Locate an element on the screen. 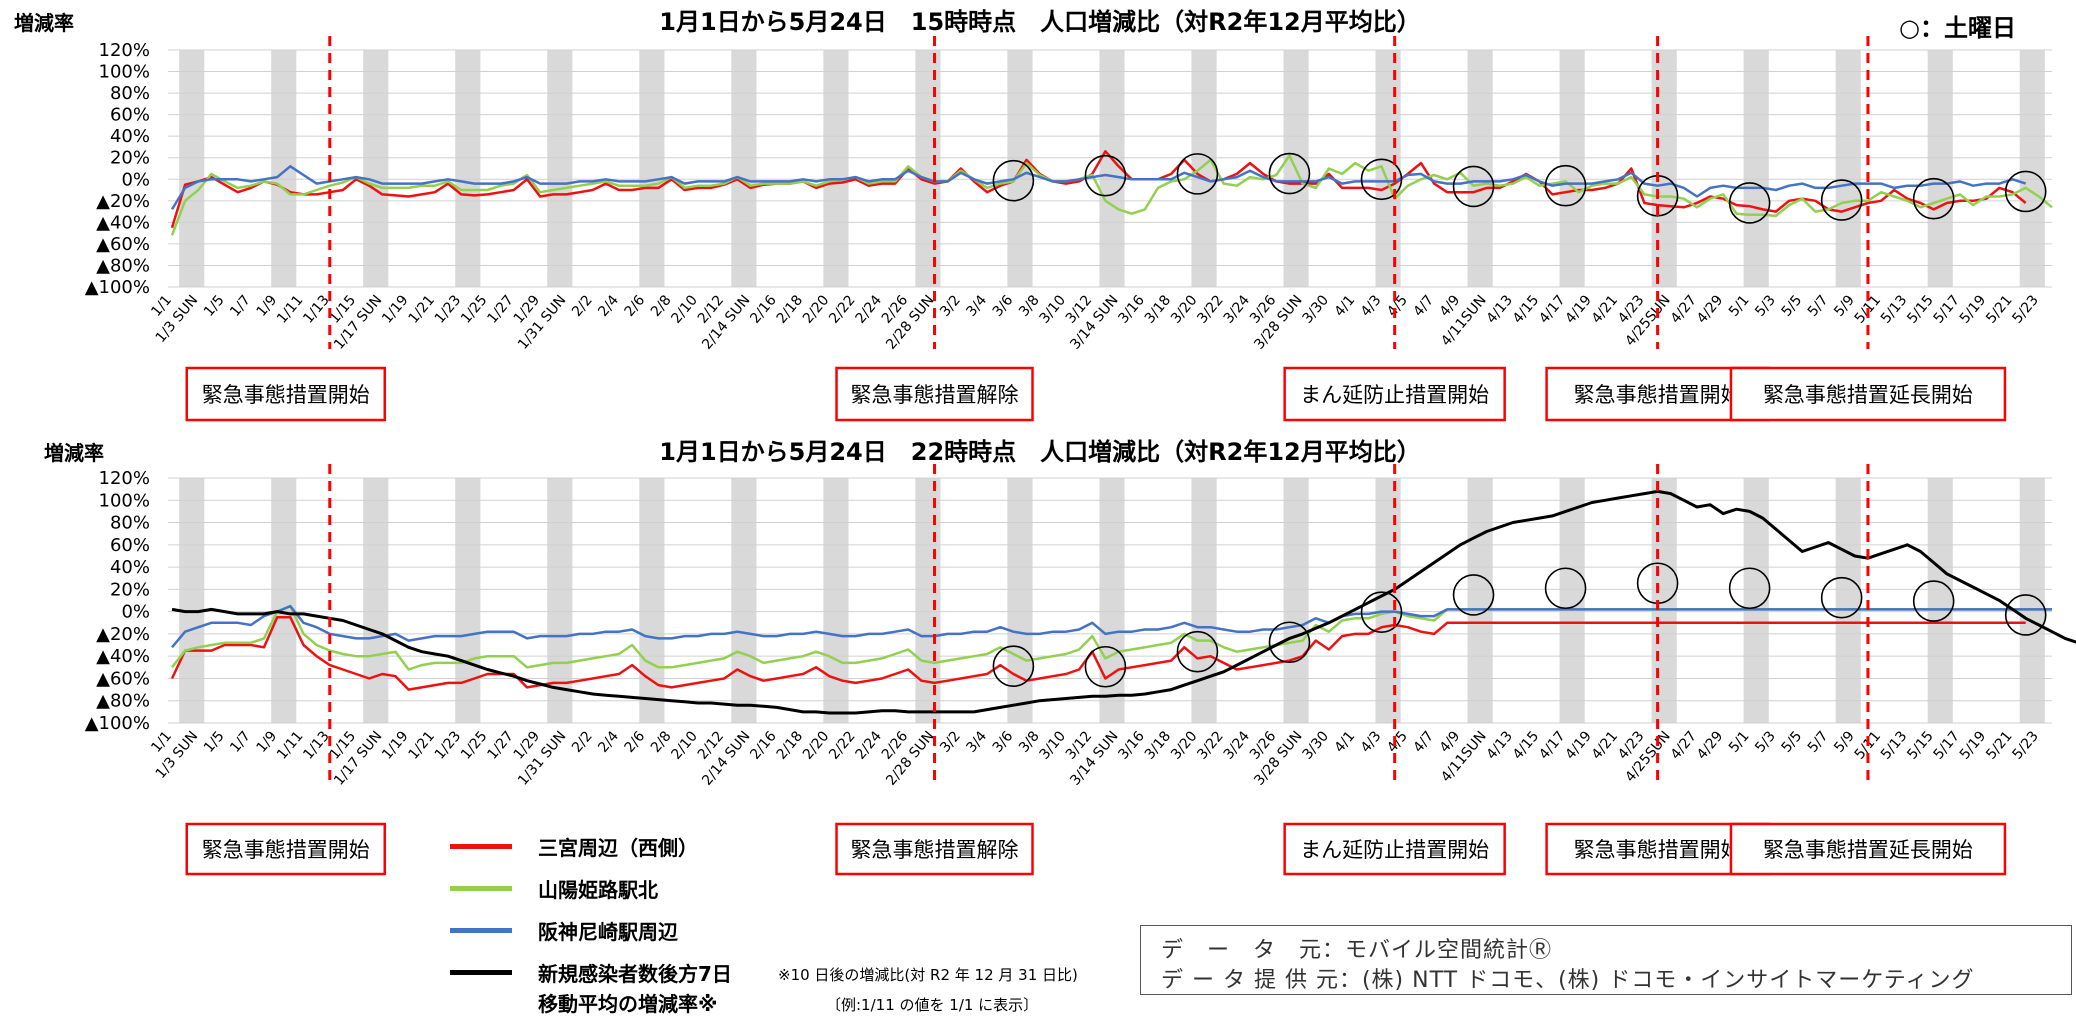 The image size is (2076, 1017). event-label: 緊急事態措置延長開始 is located at coordinates (1868, 395).